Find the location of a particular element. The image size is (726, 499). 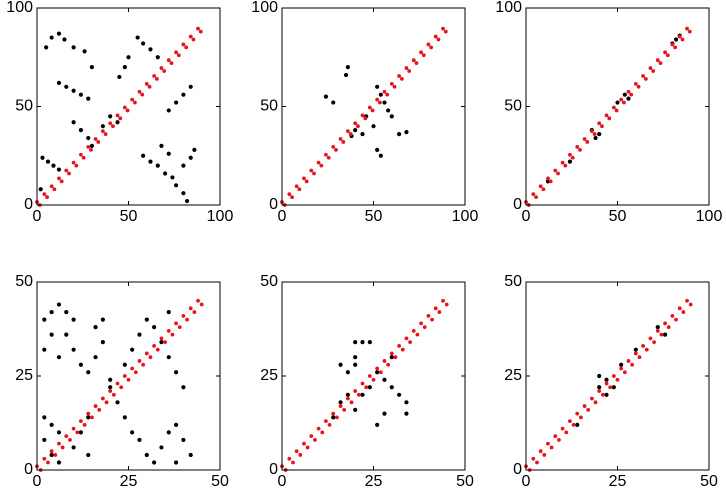

x-tick-label: 25 is located at coordinates (374, 481).